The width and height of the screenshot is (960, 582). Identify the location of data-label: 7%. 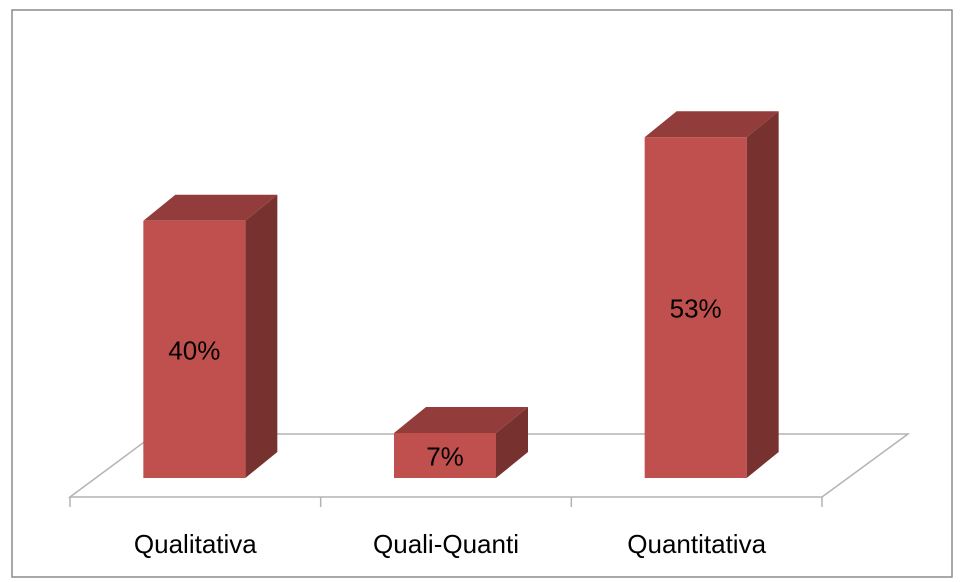
(445, 456).